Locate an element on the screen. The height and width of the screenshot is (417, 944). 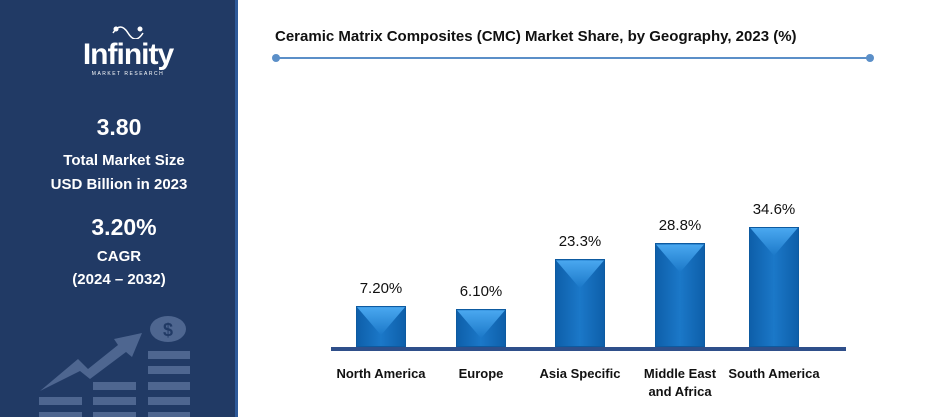
logo-infinity-icon is located at coordinates (128, 32).